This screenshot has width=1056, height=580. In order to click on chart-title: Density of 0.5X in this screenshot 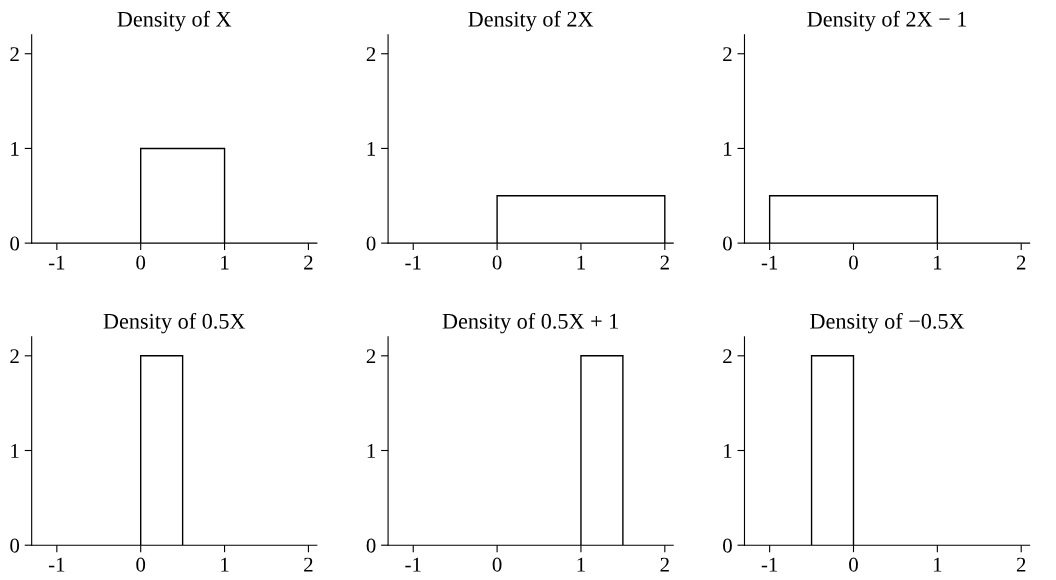, I will do `click(174, 323)`.